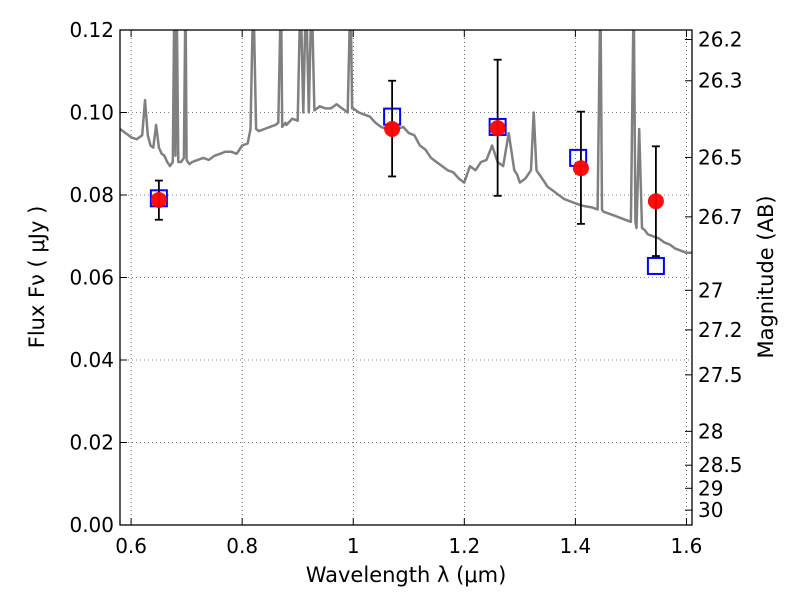  I want to click on x-tick-label: 1.6, so click(687, 546).